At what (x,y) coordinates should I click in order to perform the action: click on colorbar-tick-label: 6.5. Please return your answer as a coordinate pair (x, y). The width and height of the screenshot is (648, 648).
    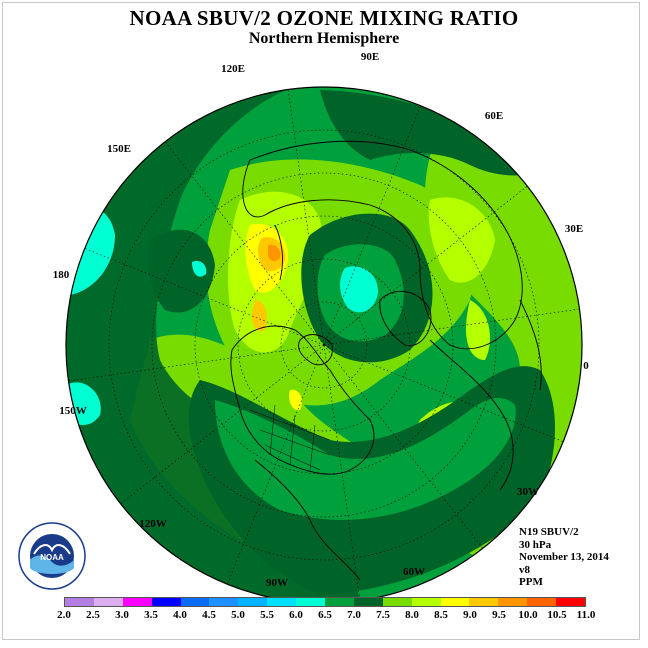
    Looking at the image, I should click on (325, 615).